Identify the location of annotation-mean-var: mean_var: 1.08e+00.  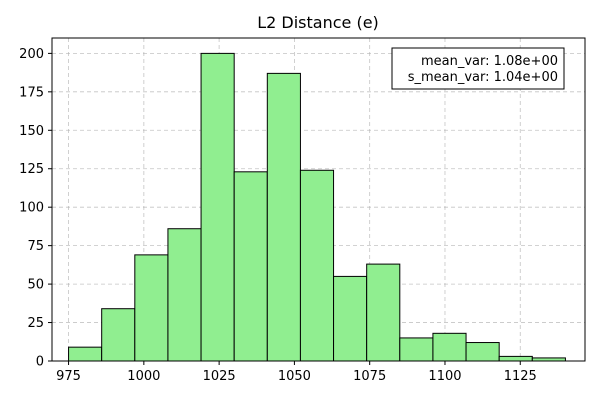
(489, 61).